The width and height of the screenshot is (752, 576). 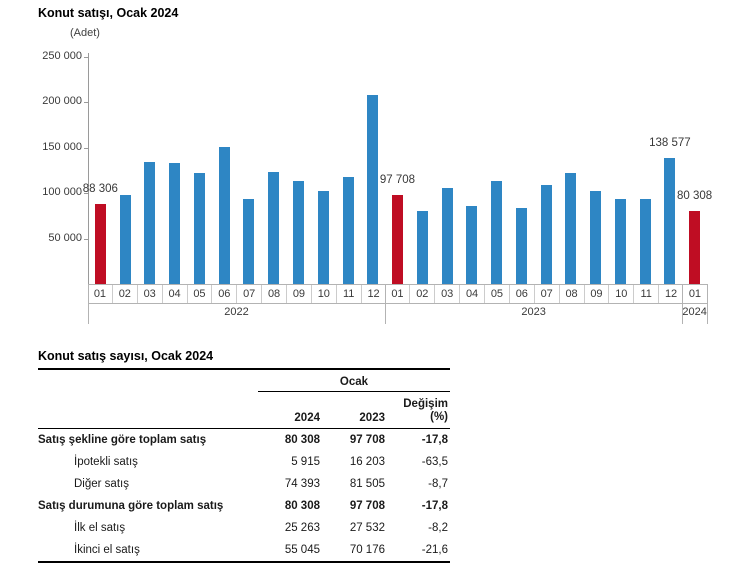 What do you see at coordinates (65, 237) in the screenshot?
I see `y-axis-label: 50 000` at bounding box center [65, 237].